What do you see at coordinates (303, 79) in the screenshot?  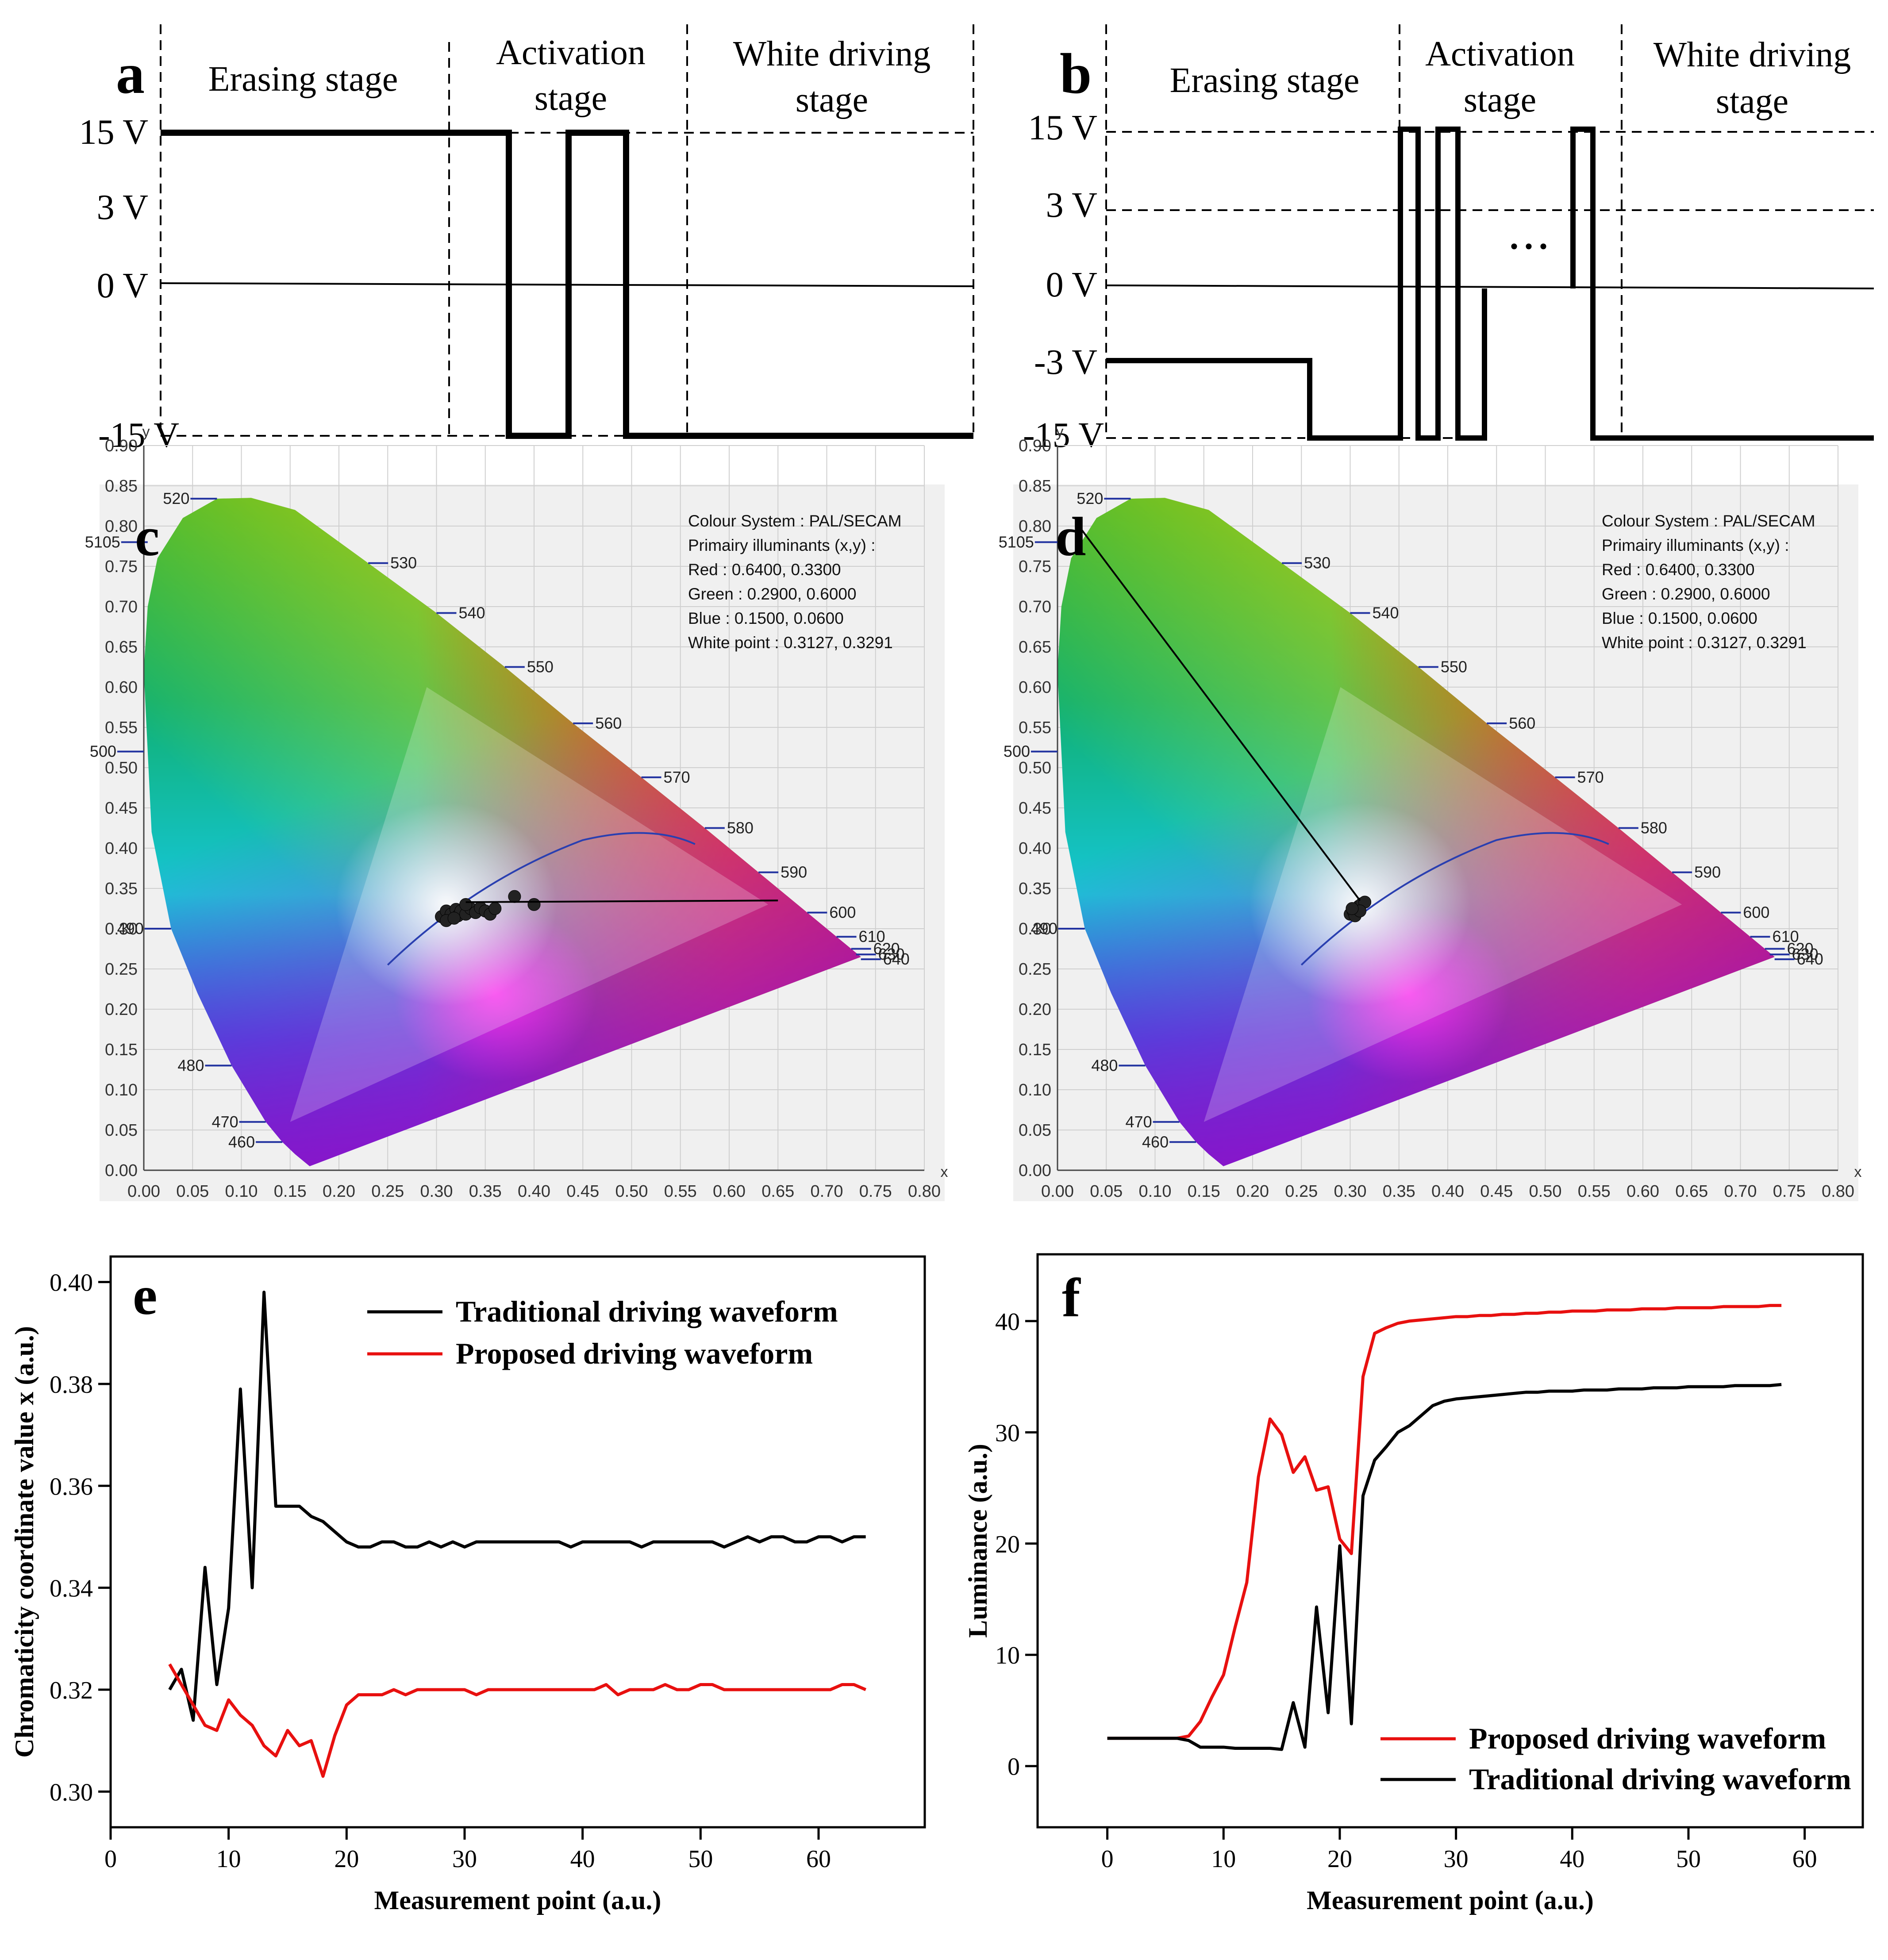 I see `stage-label-erasing-a: Erasing stage` at bounding box center [303, 79].